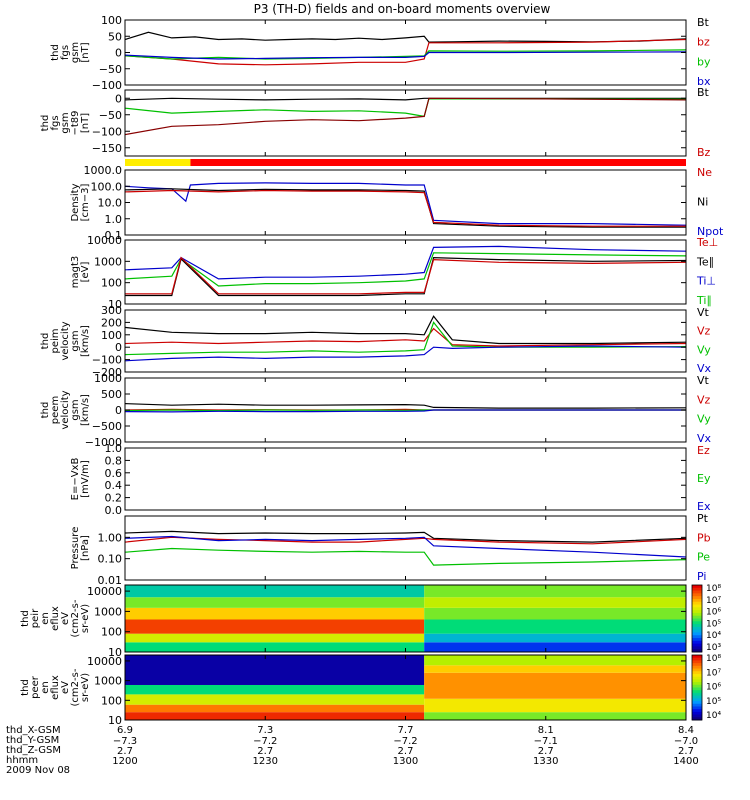 The image size is (750, 800). What do you see at coordinates (33, 730) in the screenshot?
I see `x-axis-row-label: thd_X-GSM` at bounding box center [33, 730].